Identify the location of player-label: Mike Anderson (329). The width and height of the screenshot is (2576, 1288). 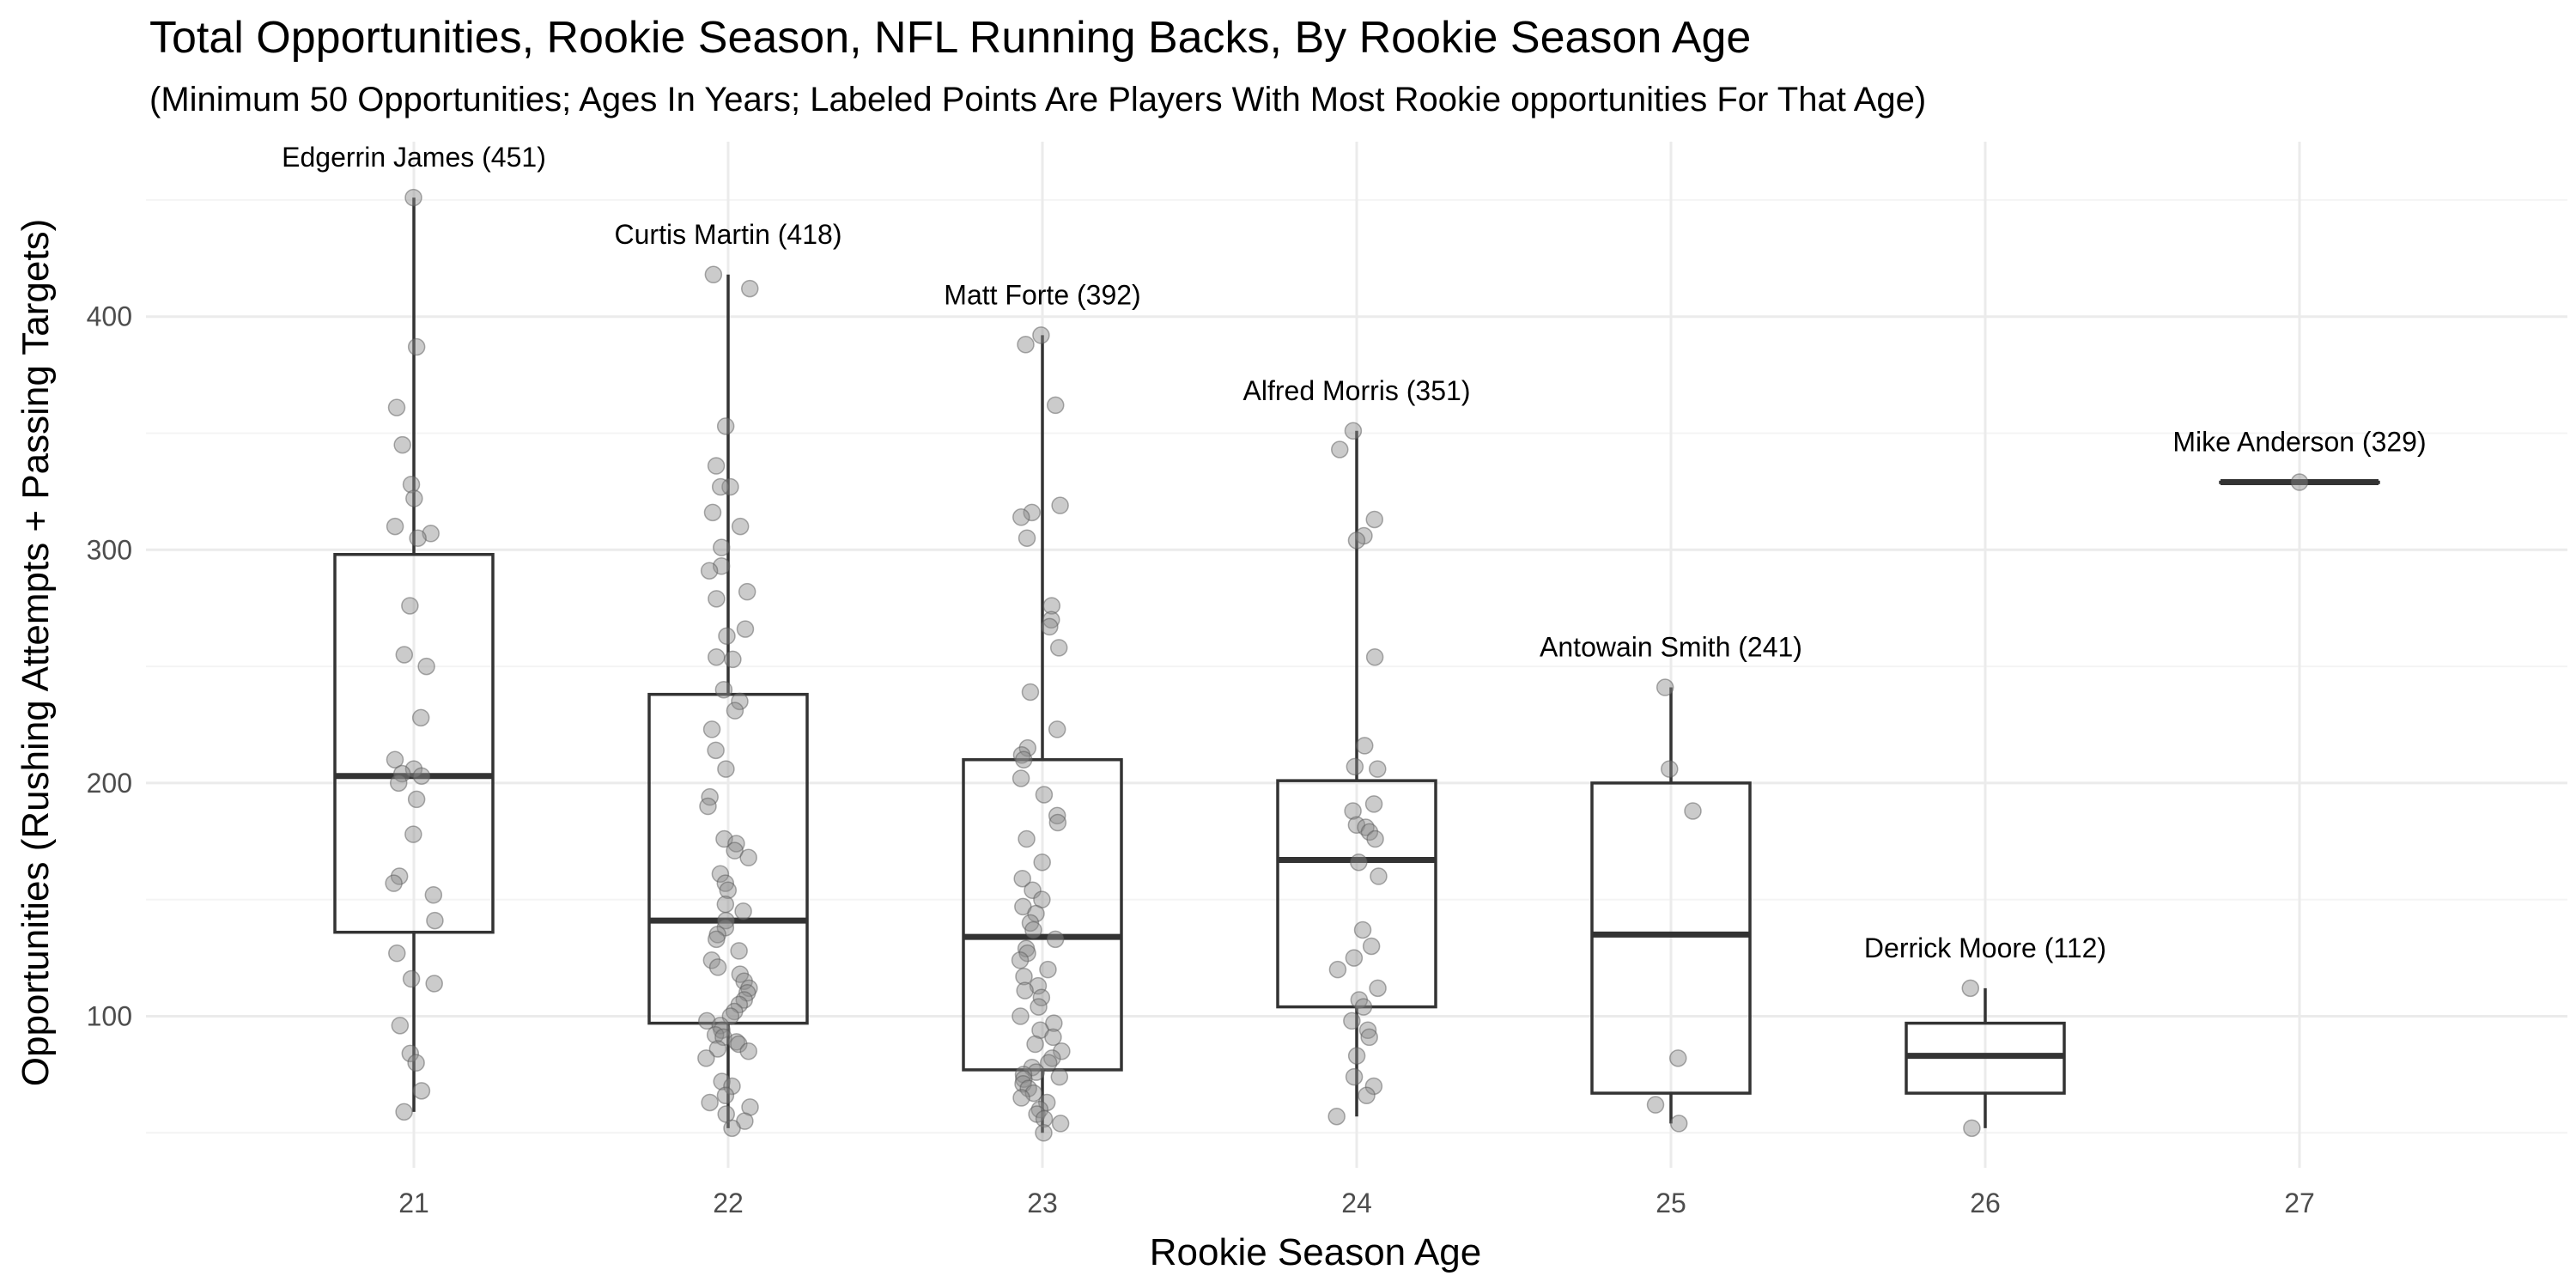
(2299, 442).